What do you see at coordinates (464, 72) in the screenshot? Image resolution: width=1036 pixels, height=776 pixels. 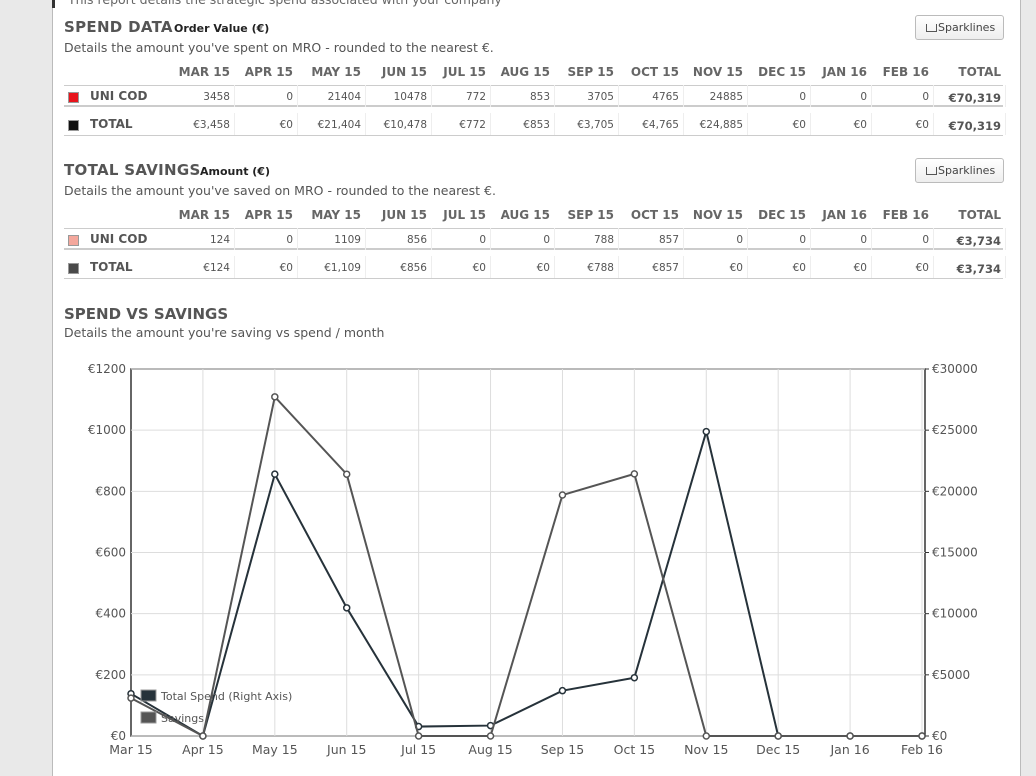 I see `column-header: JUL 15` at bounding box center [464, 72].